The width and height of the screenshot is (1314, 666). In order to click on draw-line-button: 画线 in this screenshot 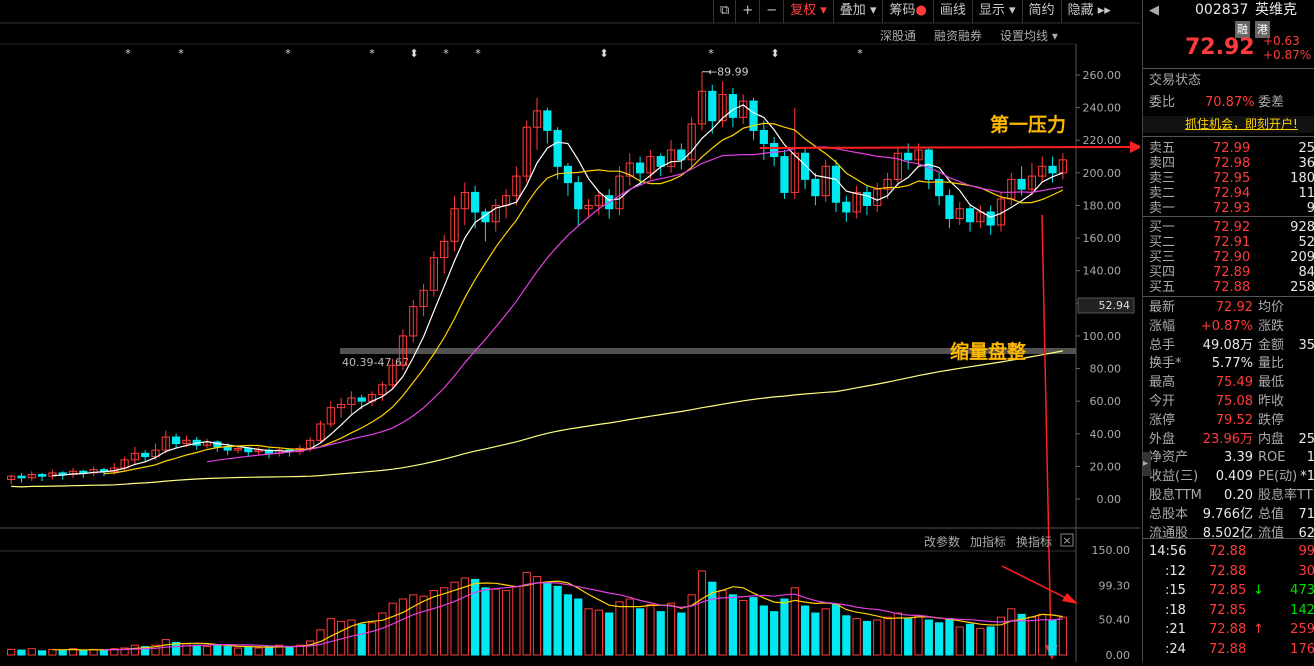, I will do `click(952, 11)`.